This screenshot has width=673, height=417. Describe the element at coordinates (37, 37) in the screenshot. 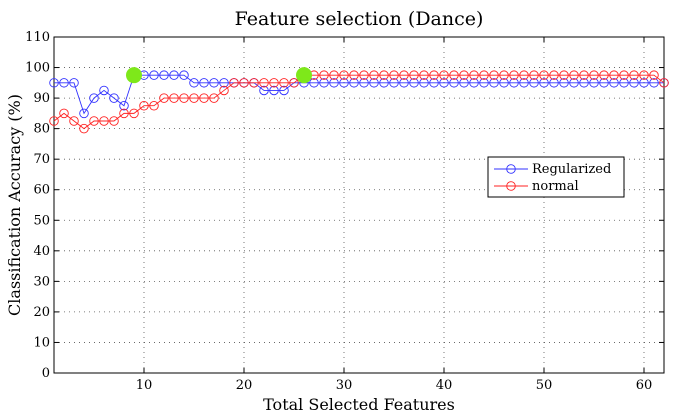

I see `y-tick-label: 110` at that location.